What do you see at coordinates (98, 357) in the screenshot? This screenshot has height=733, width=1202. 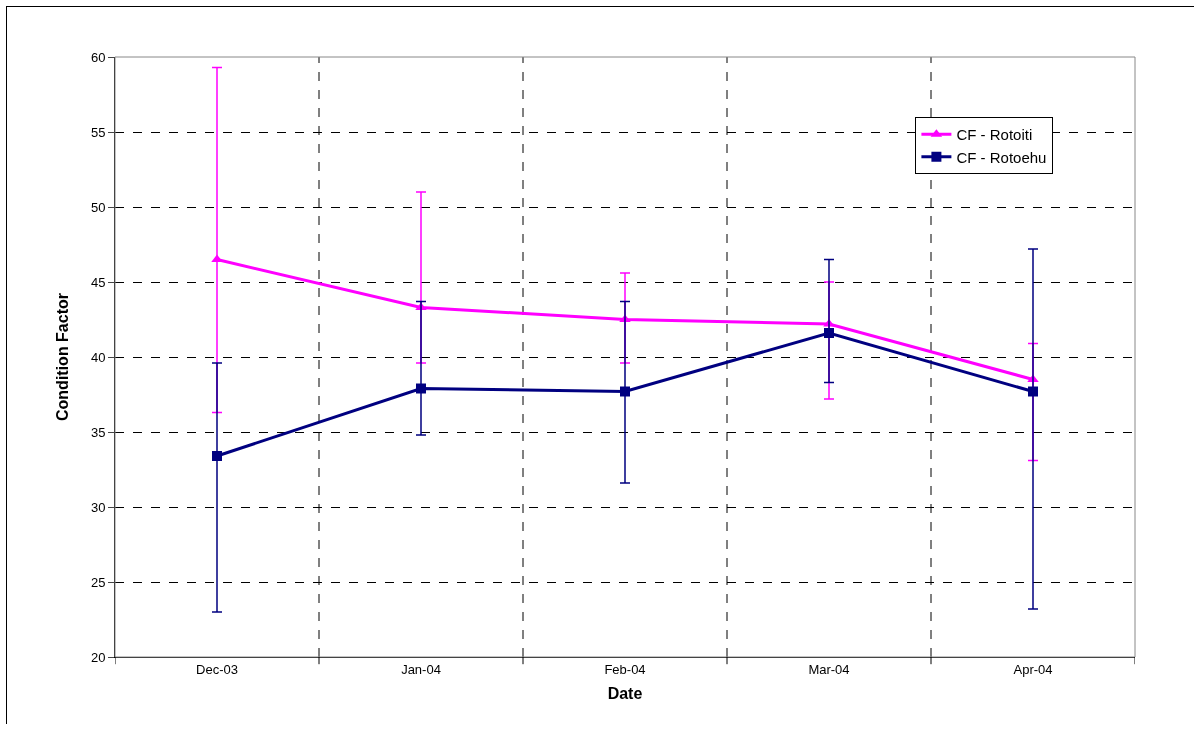 I see `y-tick-label: 40` at bounding box center [98, 357].